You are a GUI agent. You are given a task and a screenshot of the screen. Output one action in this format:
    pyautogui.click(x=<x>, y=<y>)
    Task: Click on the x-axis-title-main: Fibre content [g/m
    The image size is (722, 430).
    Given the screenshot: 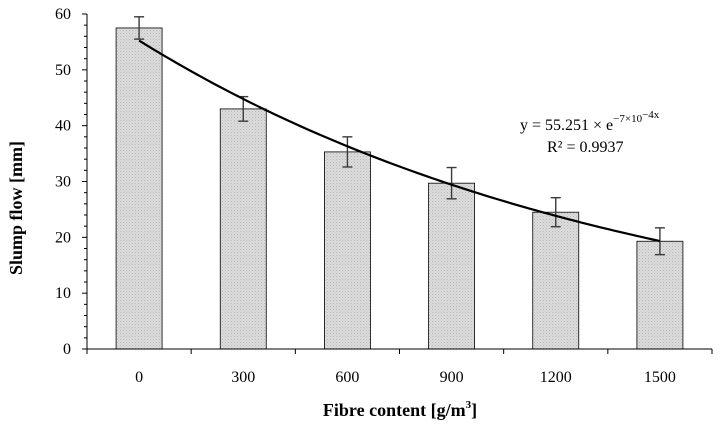 What is the action you would take?
    pyautogui.click(x=394, y=410)
    